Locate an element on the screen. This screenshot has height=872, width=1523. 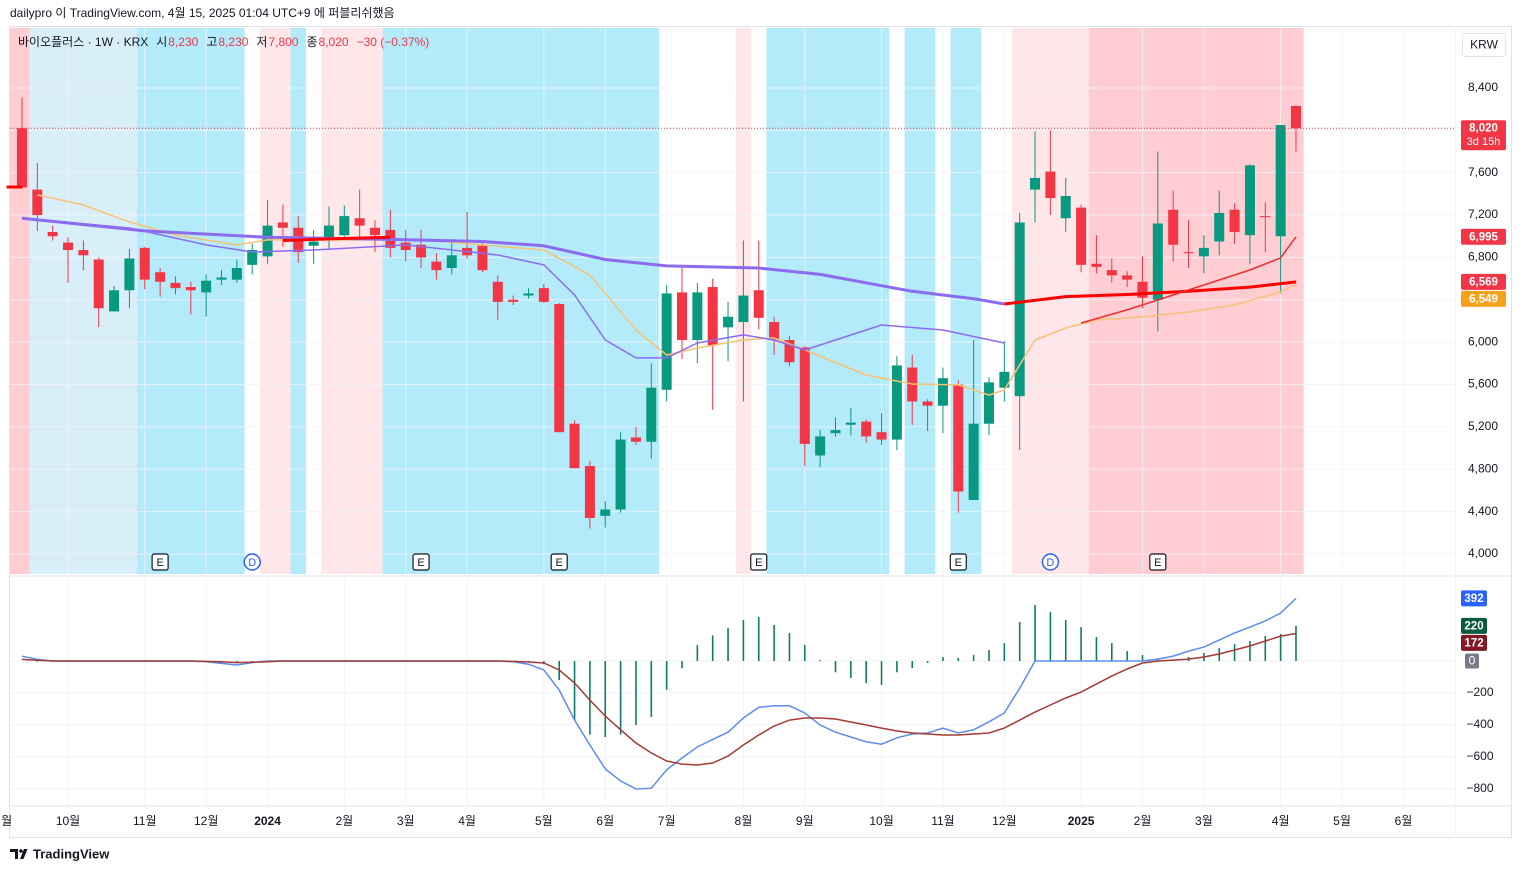
moving-average is located at coordinates (651, 245).